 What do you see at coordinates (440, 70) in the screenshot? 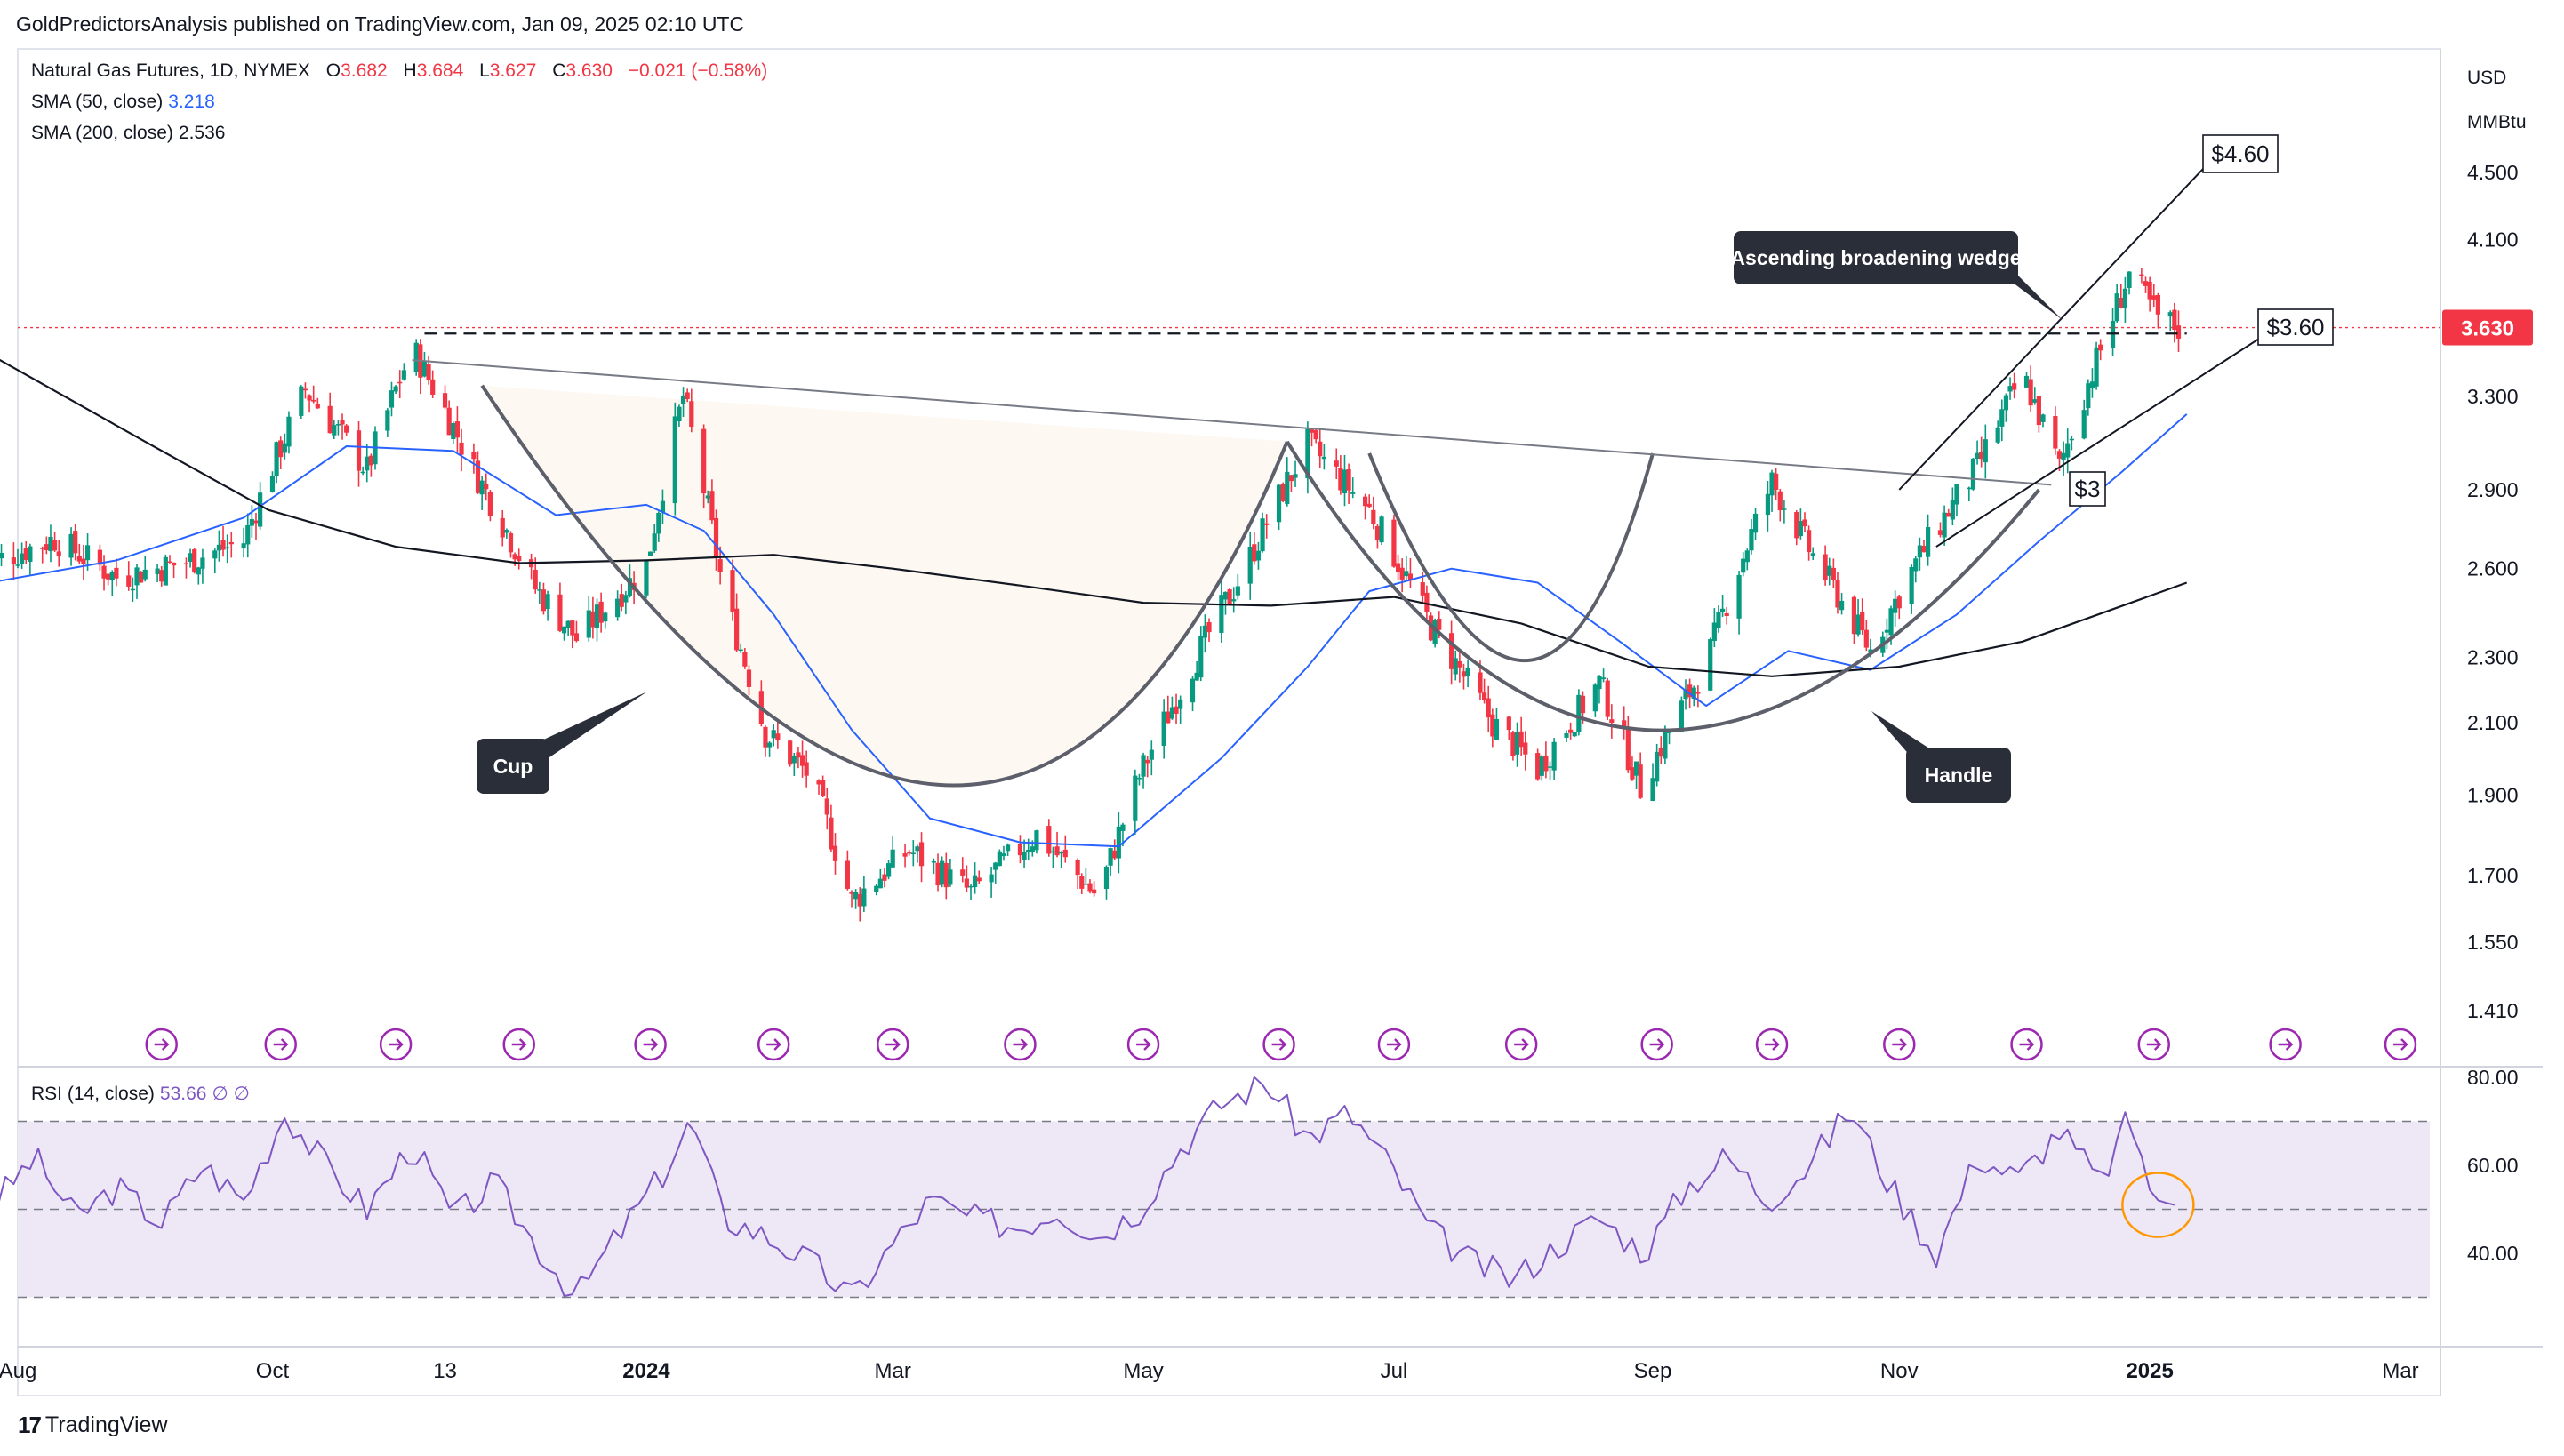
I see `legend-high: 3.684` at bounding box center [440, 70].